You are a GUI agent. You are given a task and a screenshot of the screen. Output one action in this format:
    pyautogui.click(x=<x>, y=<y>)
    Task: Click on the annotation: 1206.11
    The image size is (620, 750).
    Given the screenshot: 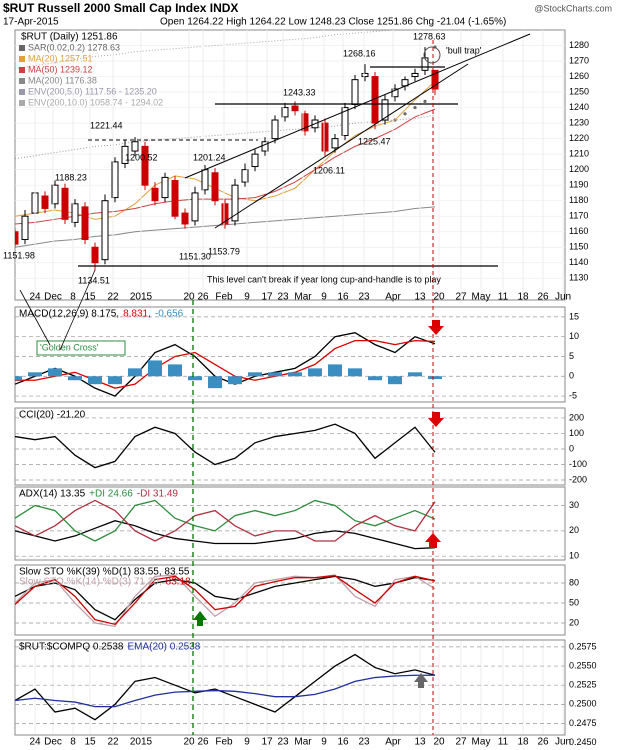 What is the action you would take?
    pyautogui.click(x=329, y=170)
    